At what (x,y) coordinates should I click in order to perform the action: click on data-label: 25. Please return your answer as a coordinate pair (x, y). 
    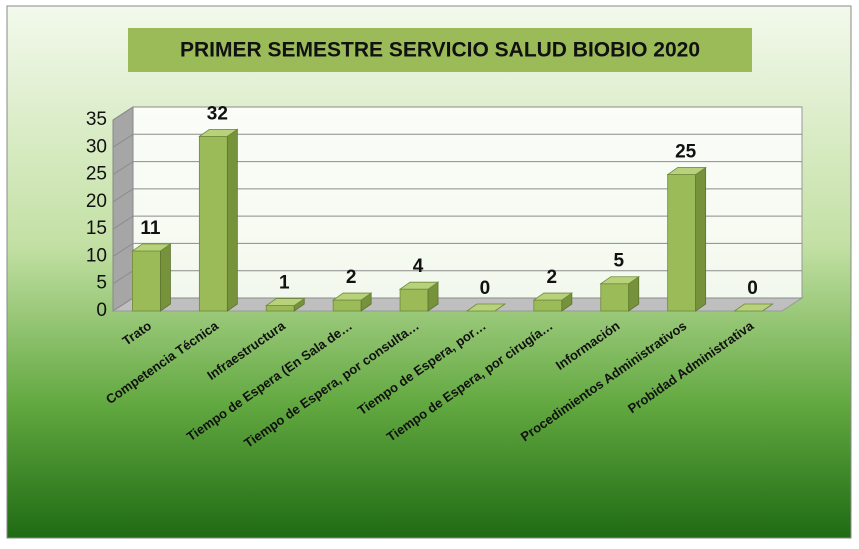
    Looking at the image, I should click on (686, 152).